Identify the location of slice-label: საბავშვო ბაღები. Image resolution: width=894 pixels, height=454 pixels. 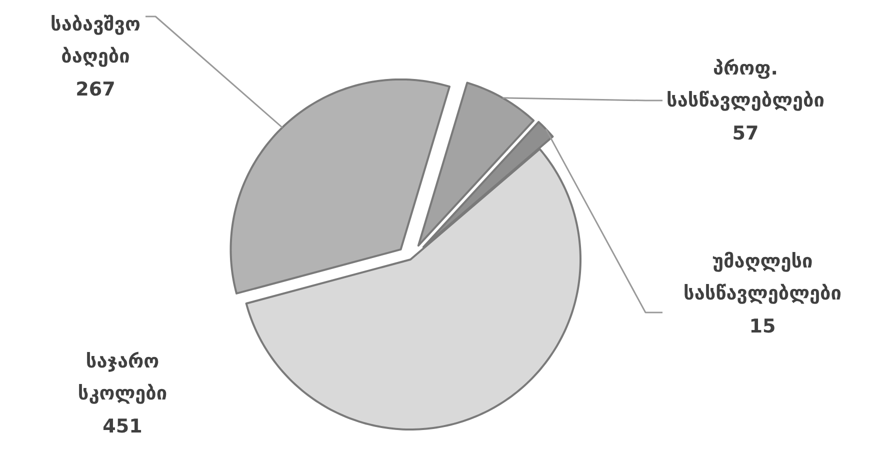
(95, 41).